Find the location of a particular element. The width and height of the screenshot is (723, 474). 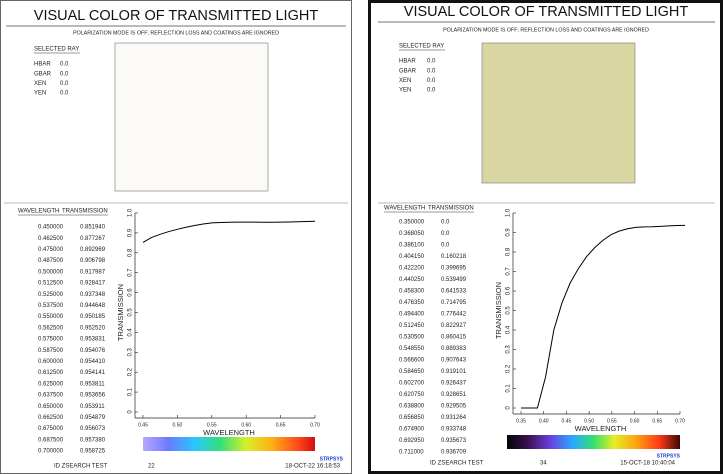

table-cell: 0.537500 is located at coordinates (51, 306).